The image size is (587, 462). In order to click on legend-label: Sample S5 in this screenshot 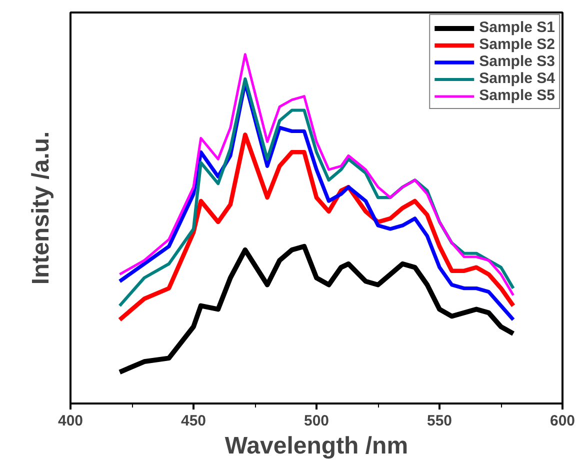, I will do `click(517, 95)`.